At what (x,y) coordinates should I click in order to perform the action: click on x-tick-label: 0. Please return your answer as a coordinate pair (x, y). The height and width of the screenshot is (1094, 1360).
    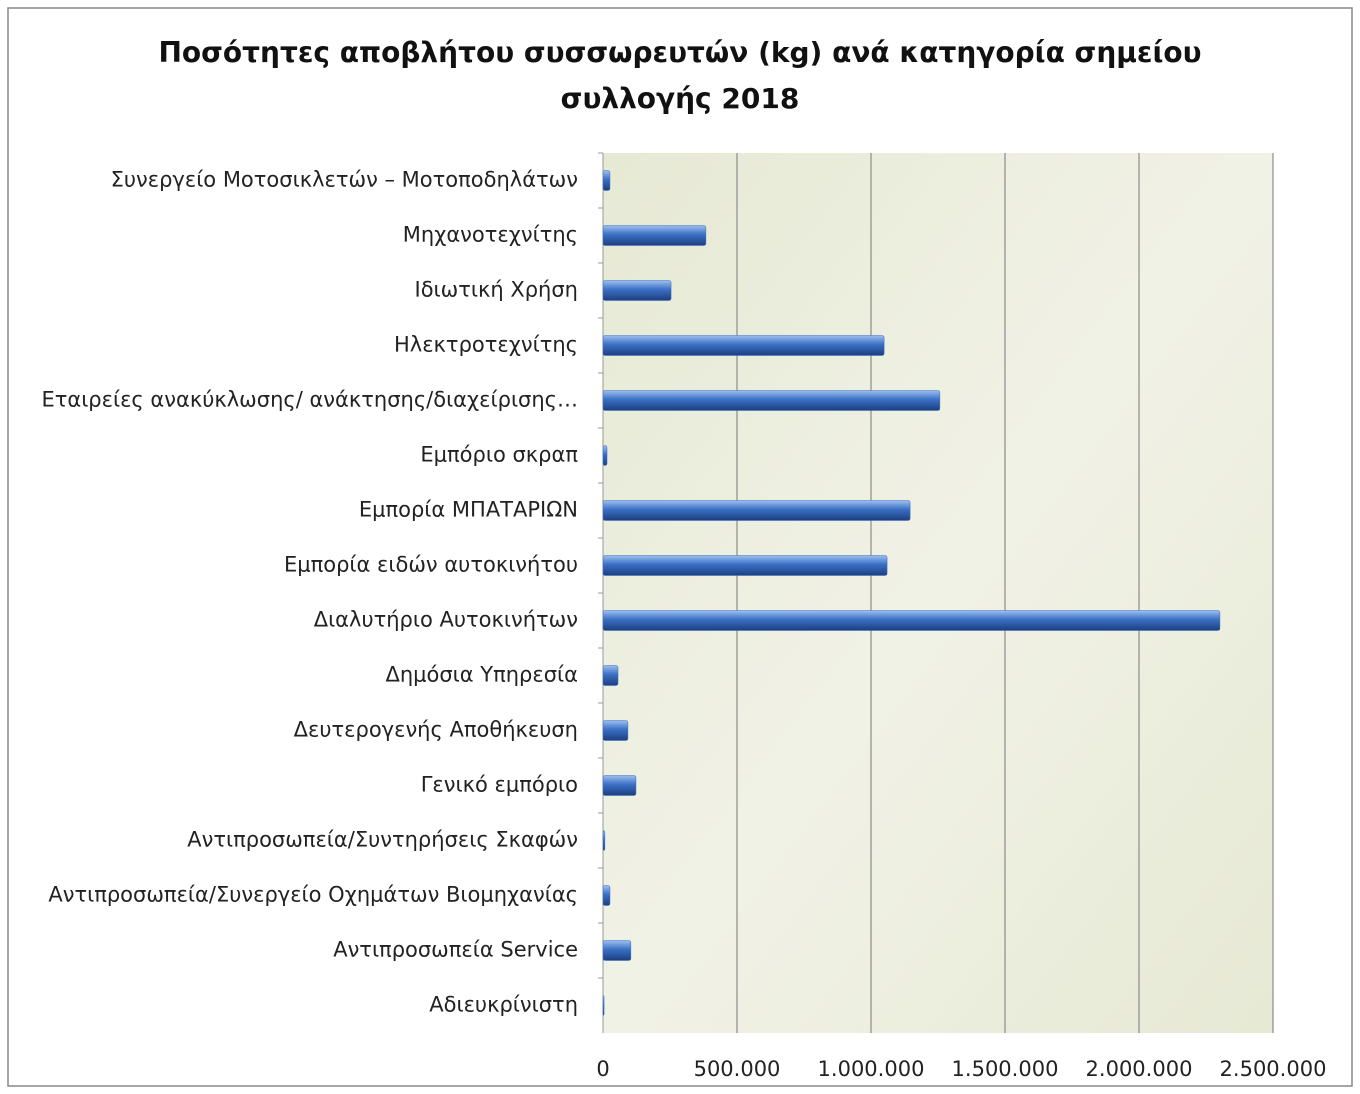
    Looking at the image, I should click on (602, 1069).